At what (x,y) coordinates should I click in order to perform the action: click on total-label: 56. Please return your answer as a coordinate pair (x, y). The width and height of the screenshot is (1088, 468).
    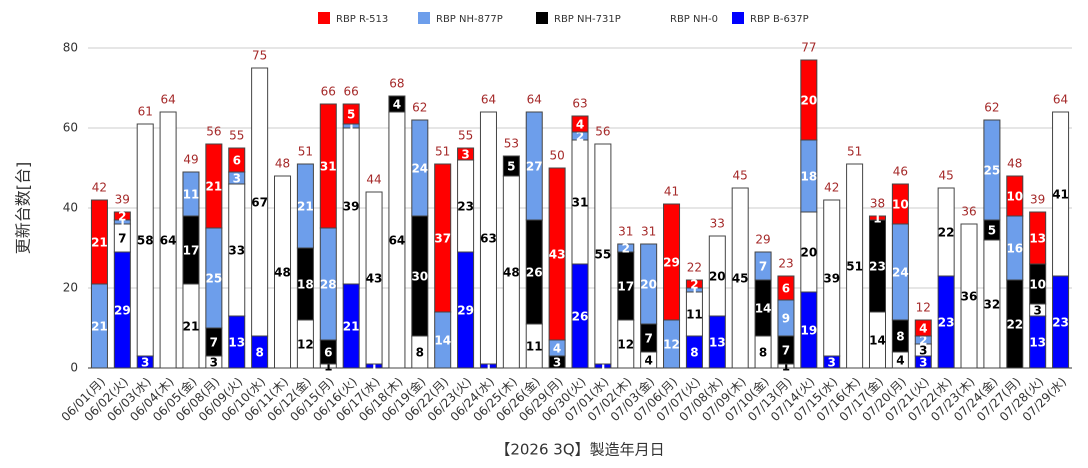
    Looking at the image, I should click on (213, 132).